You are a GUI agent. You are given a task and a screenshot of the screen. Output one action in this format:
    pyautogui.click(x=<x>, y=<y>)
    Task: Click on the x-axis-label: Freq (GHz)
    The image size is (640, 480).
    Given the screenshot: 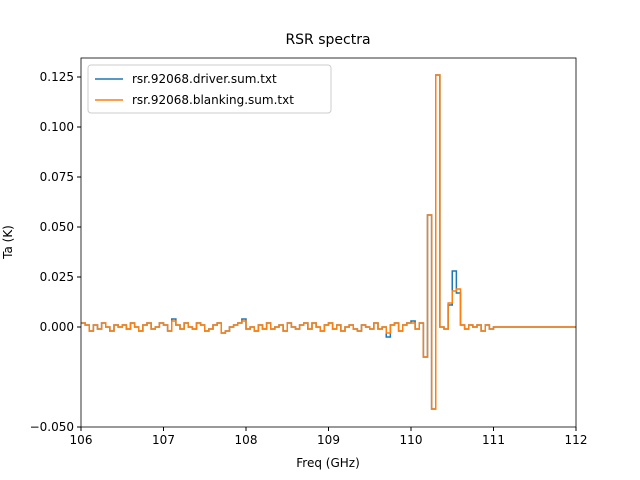 What is the action you would take?
    pyautogui.click(x=328, y=463)
    